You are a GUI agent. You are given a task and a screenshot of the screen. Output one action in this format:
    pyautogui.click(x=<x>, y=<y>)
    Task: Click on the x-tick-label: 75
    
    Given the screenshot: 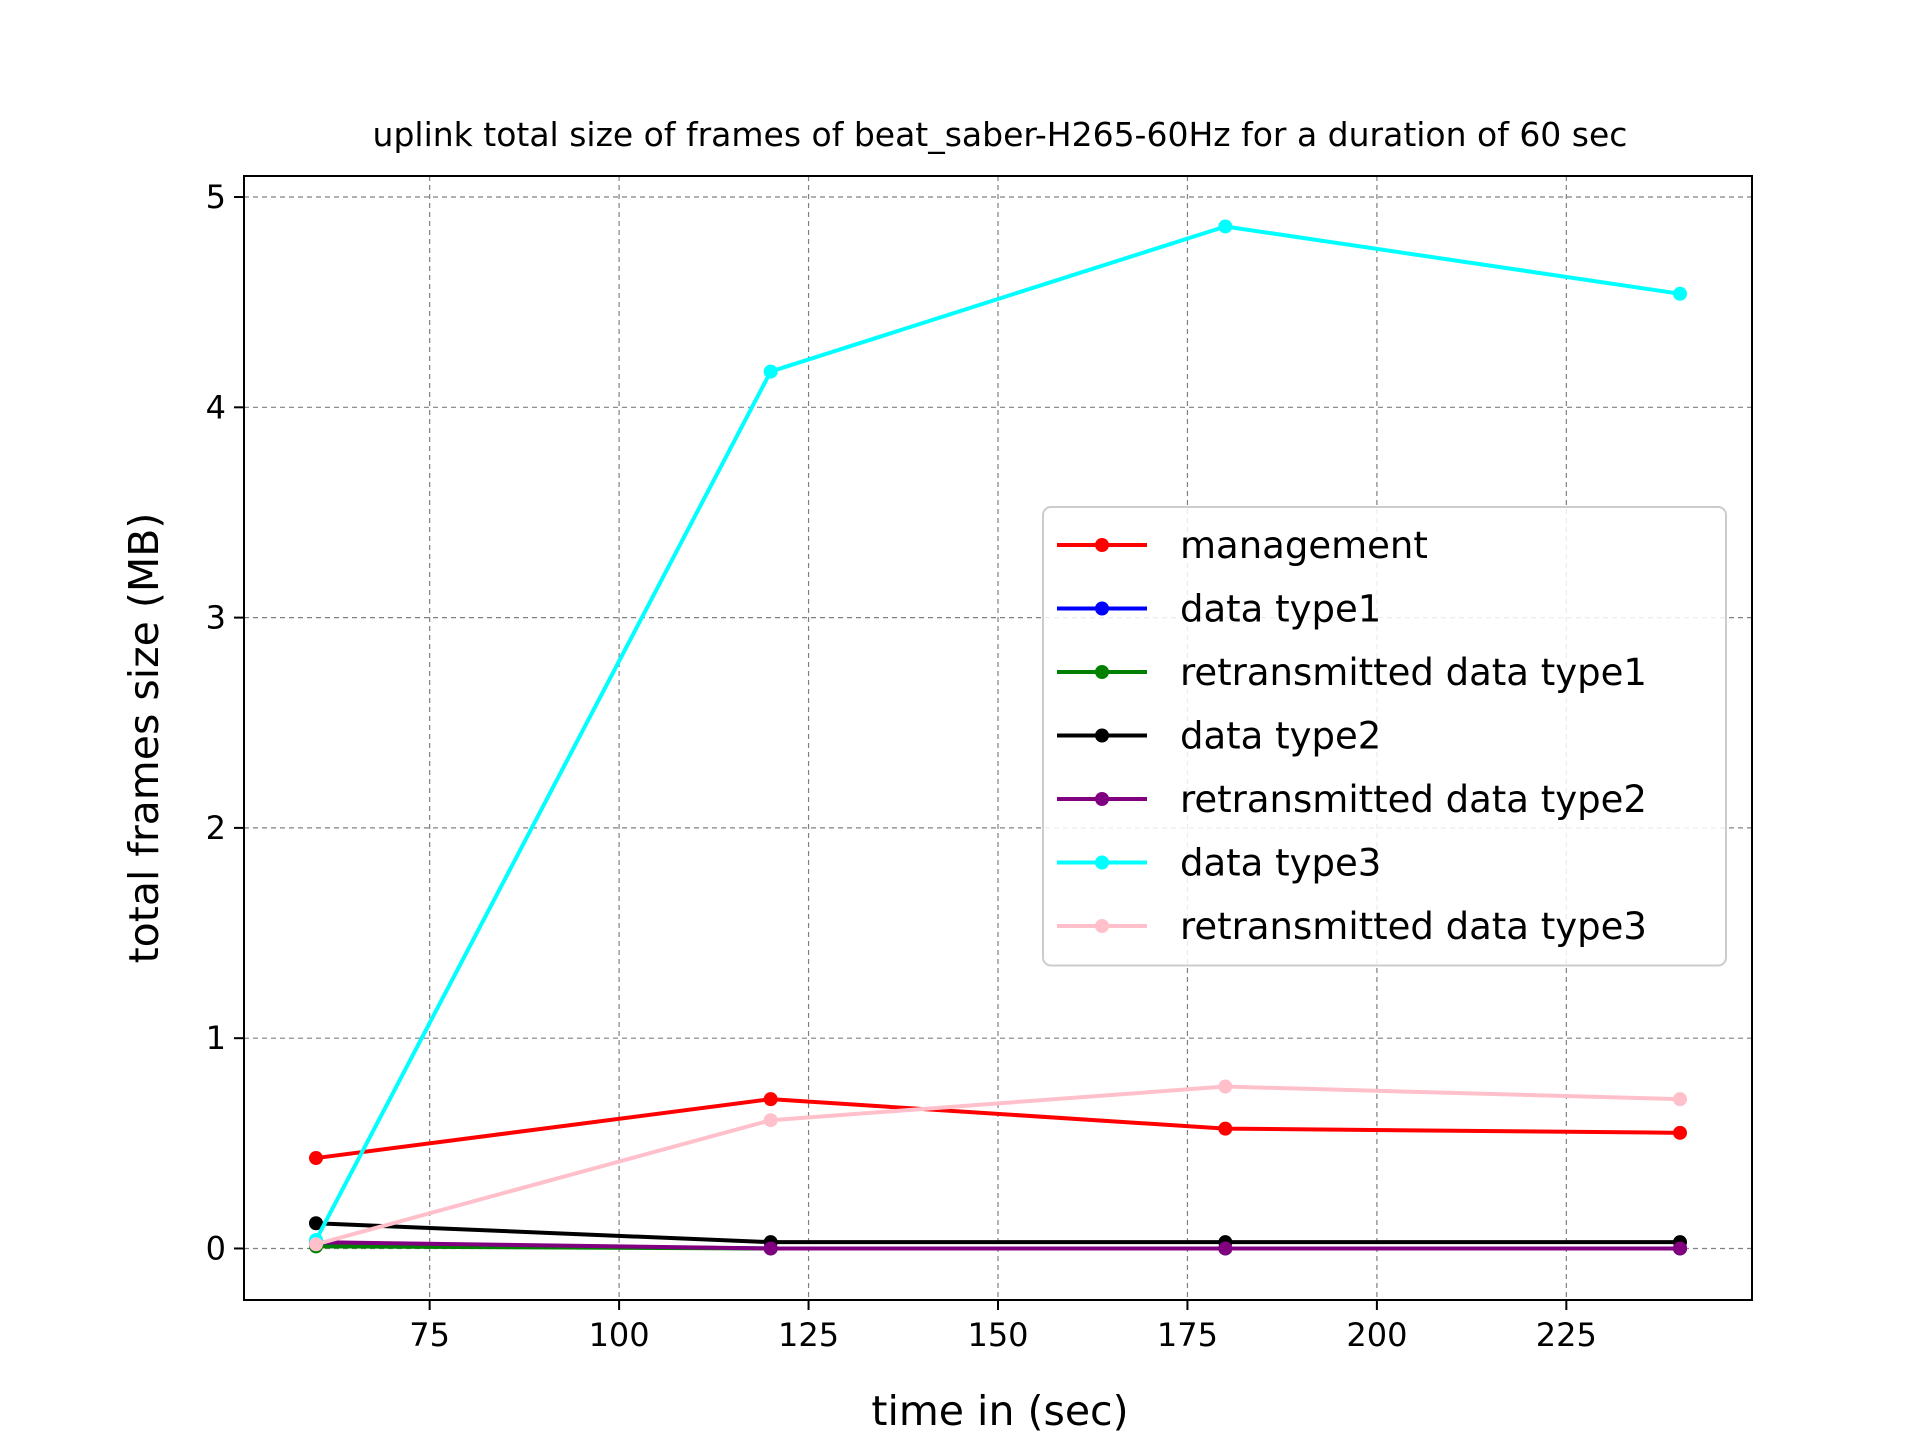 What is the action you would take?
    pyautogui.click(x=429, y=1335)
    